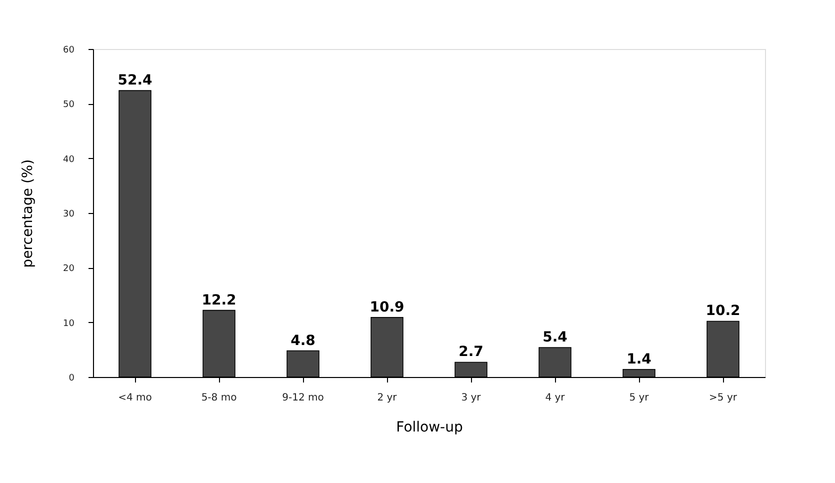 This screenshot has width=835, height=483. I want to click on y-tick-label: 10, so click(69, 323).